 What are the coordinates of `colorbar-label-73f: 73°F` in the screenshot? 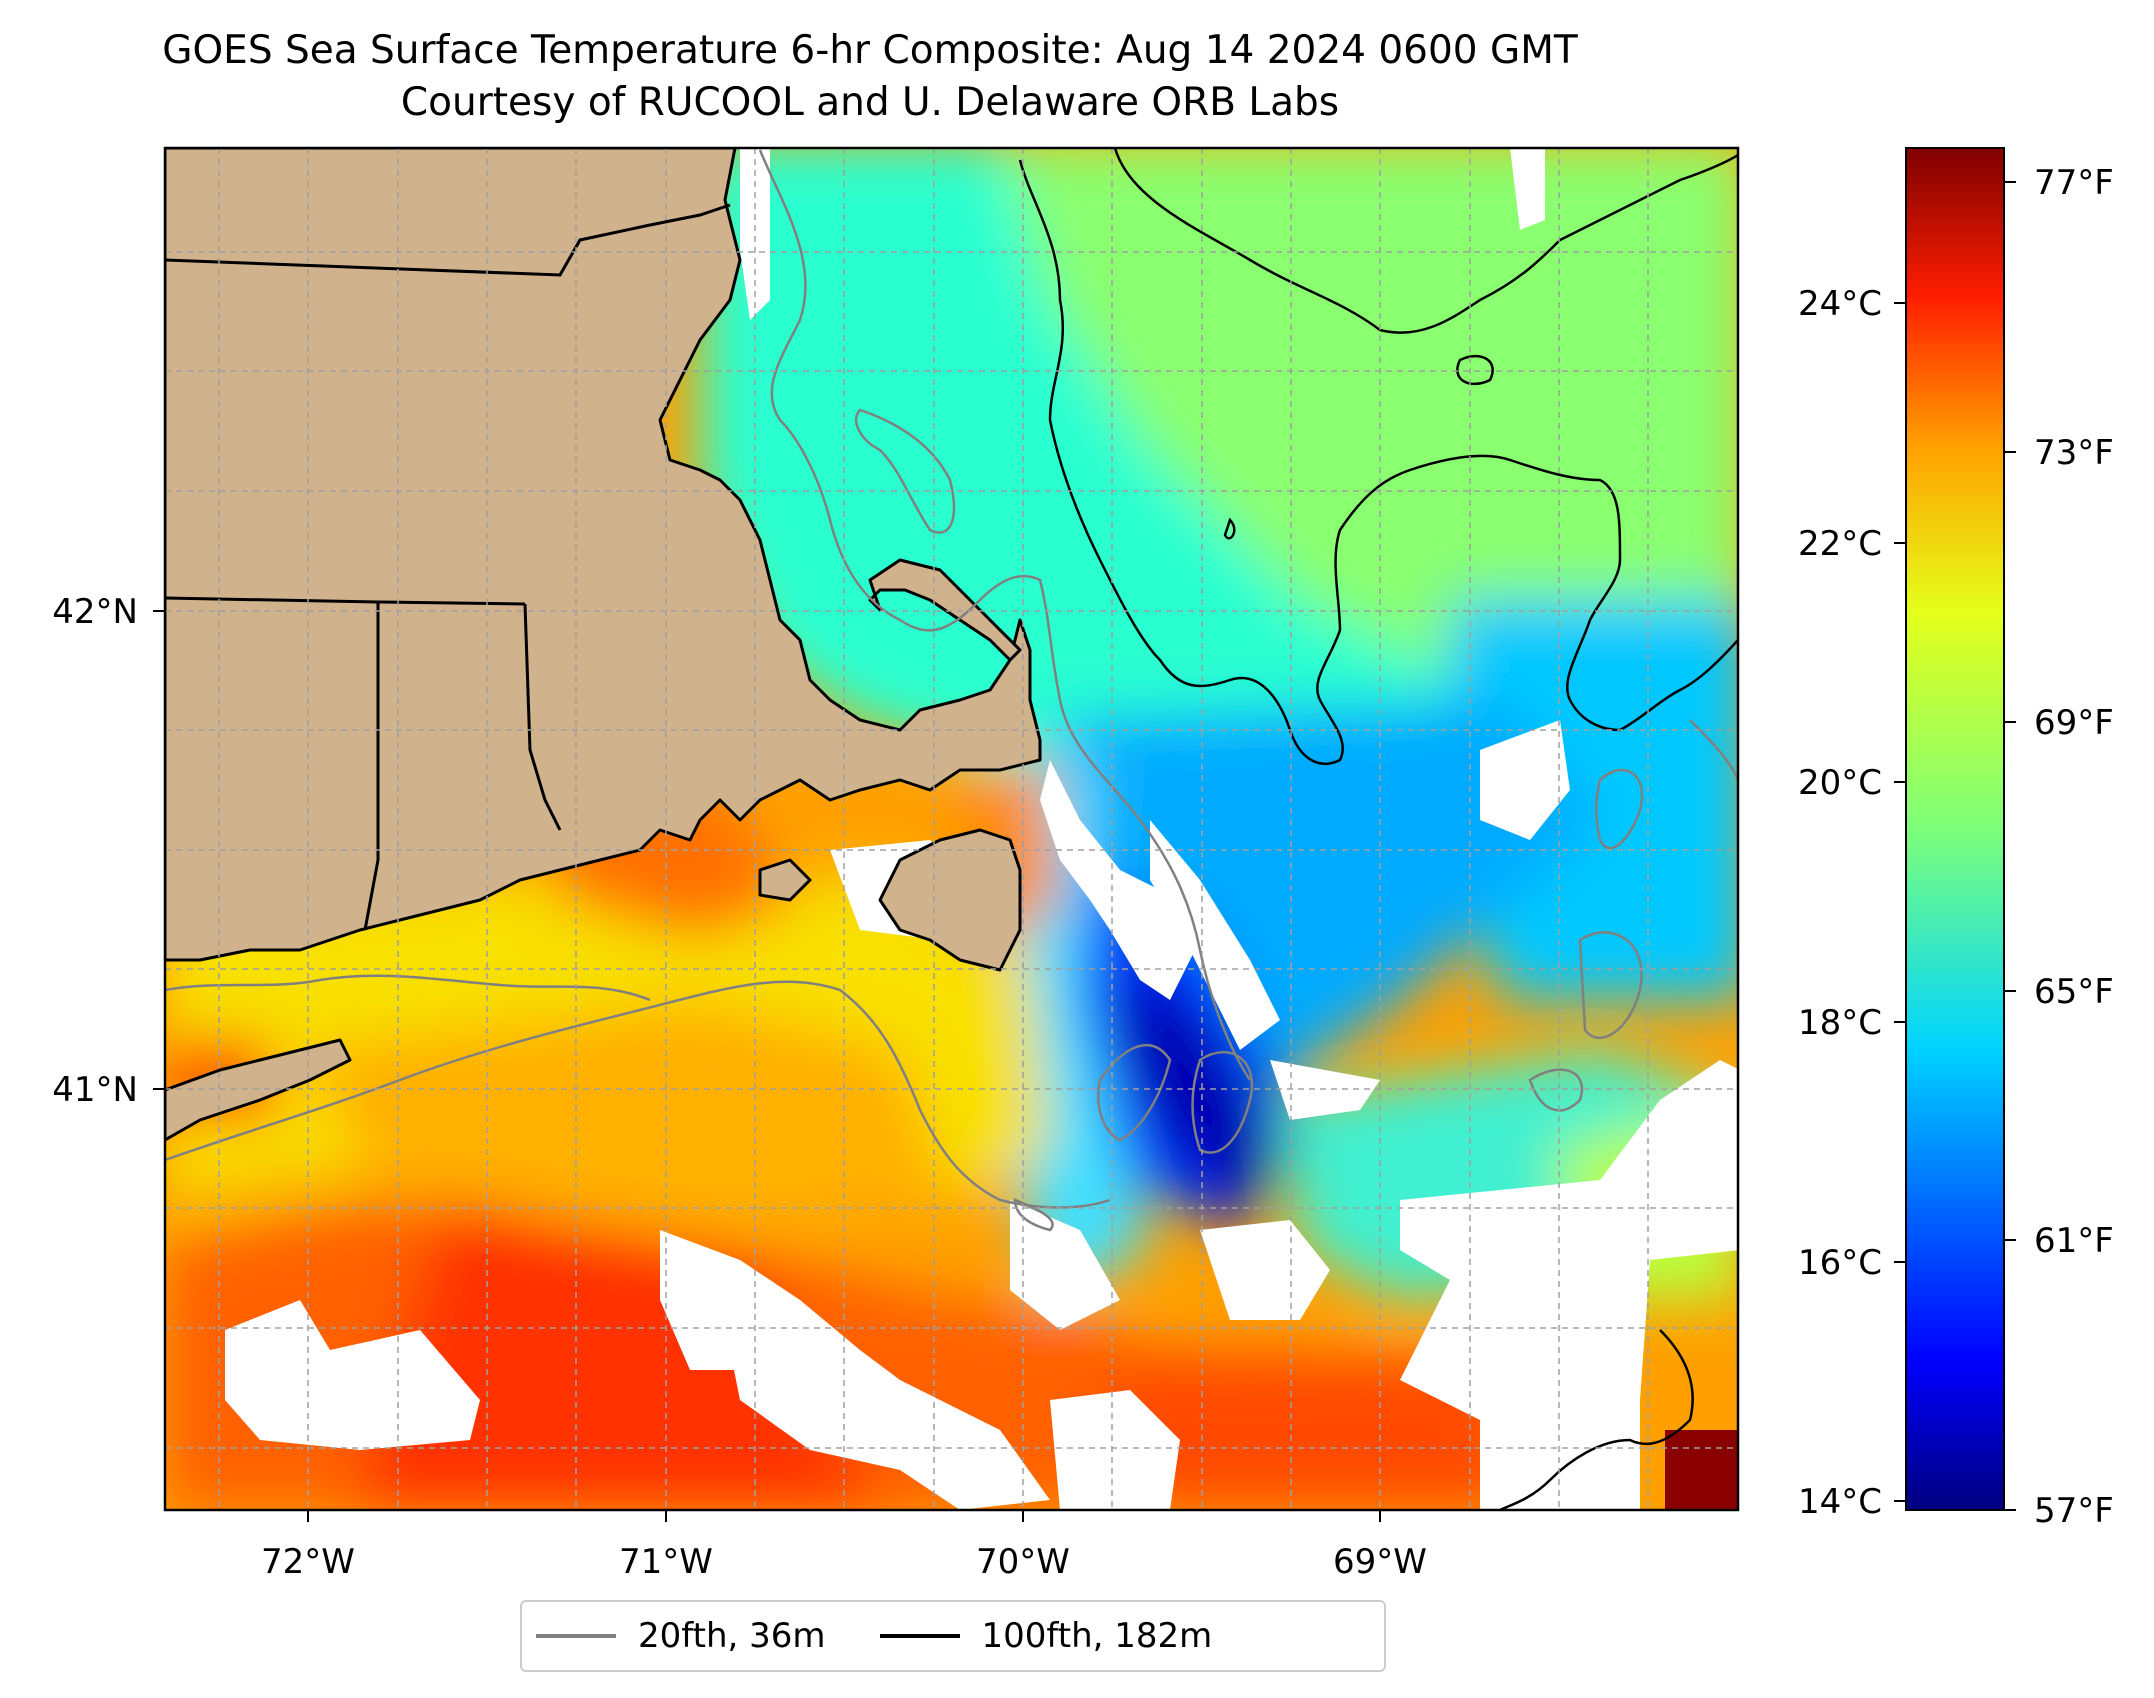 It's located at (2074, 453).